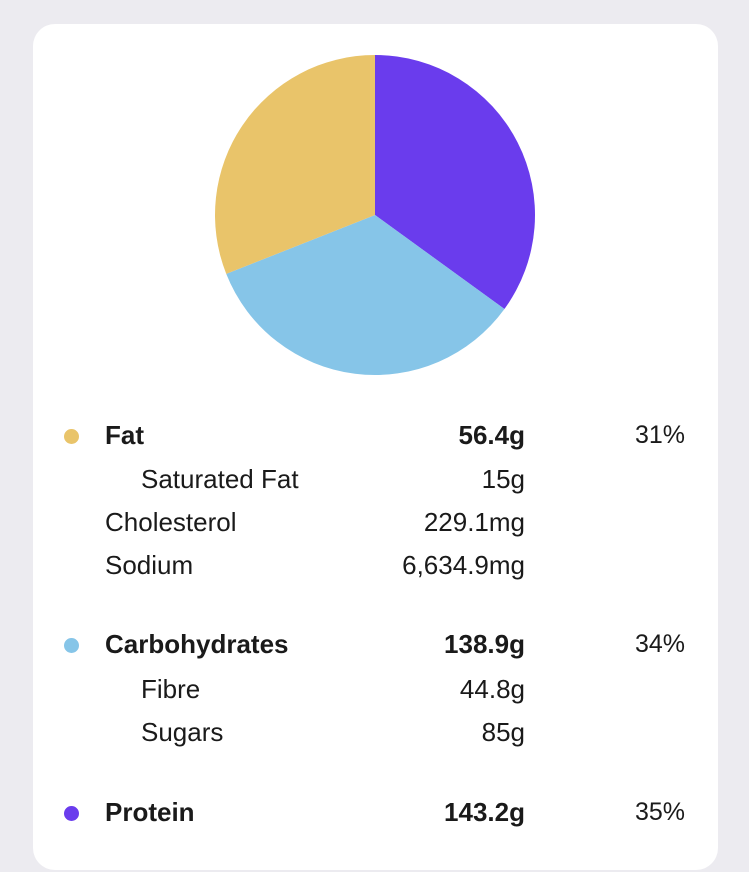 The image size is (749, 872). Describe the element at coordinates (375, 479) in the screenshot. I see `saturated-fat-row: Saturated Fat 15g` at that location.